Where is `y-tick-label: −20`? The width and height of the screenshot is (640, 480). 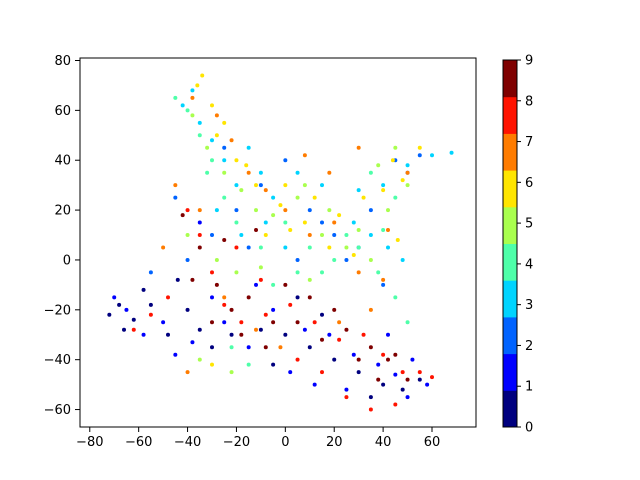
y-tick-label: −20 is located at coordinates (57, 310).